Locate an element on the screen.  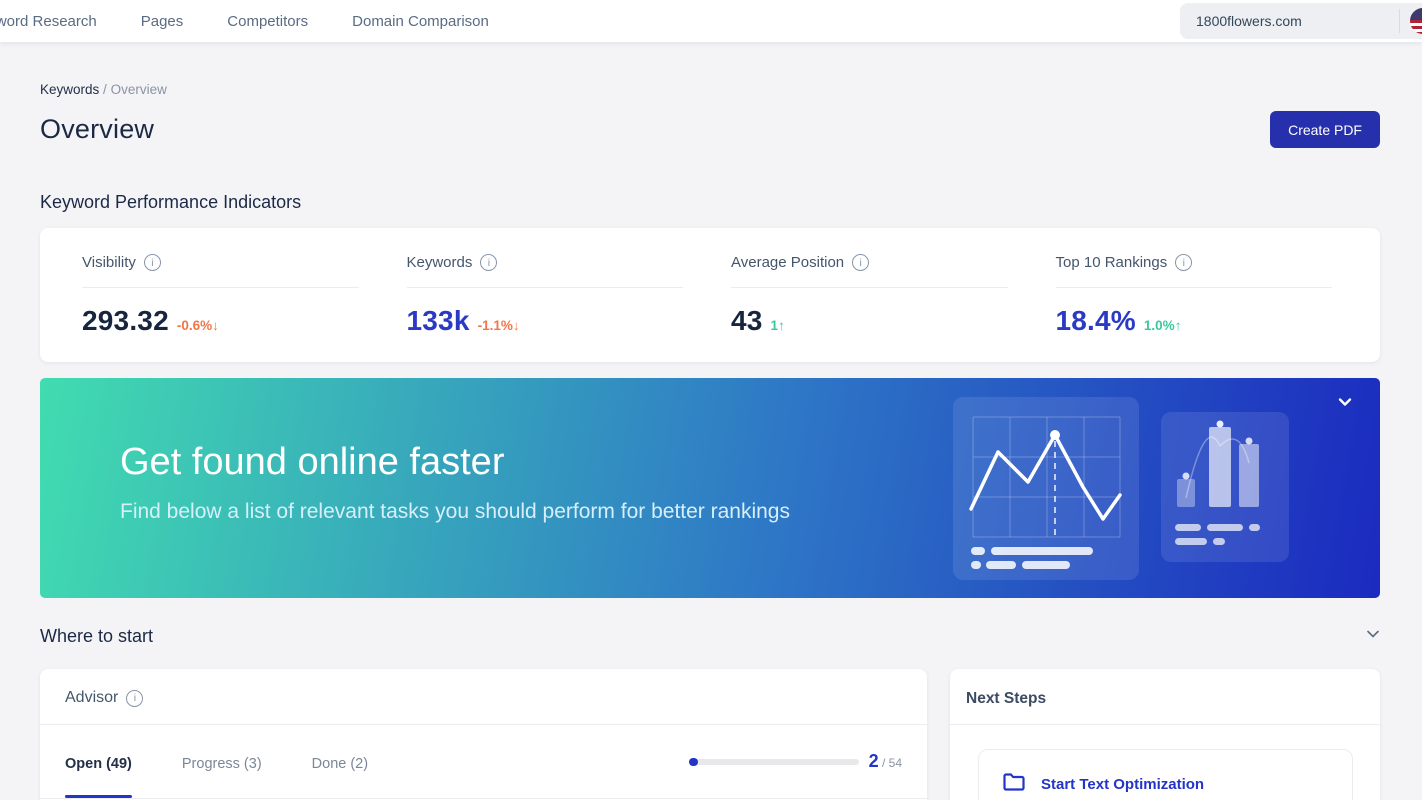
domain-selector: 1800flowers.com is located at coordinates (1301, 21).